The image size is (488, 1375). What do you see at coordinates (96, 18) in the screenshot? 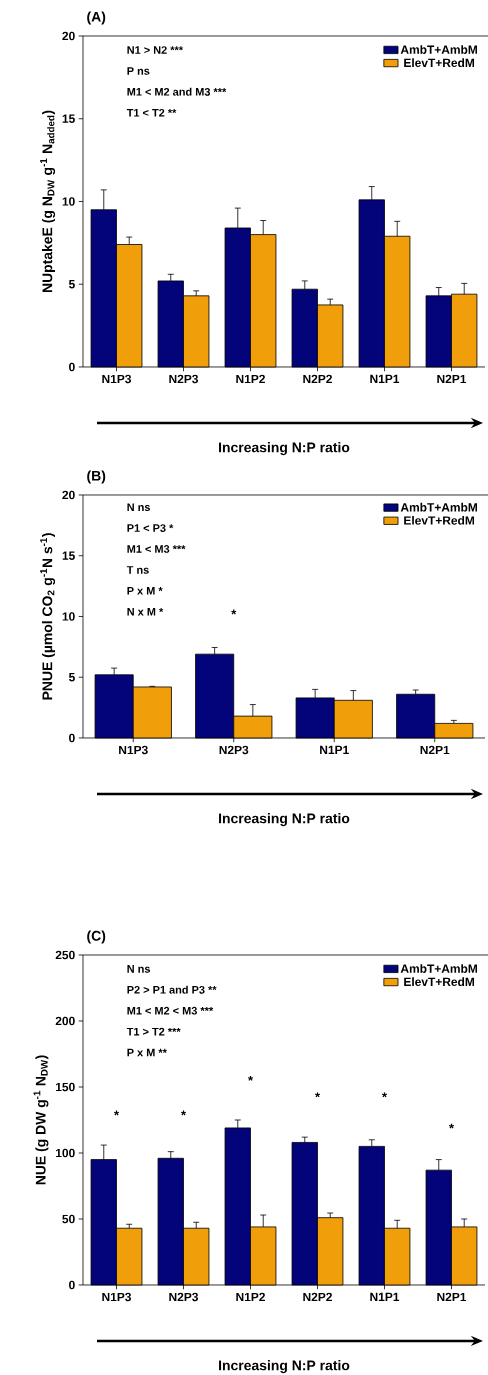
I see `chart-title: (A)` at bounding box center [96, 18].